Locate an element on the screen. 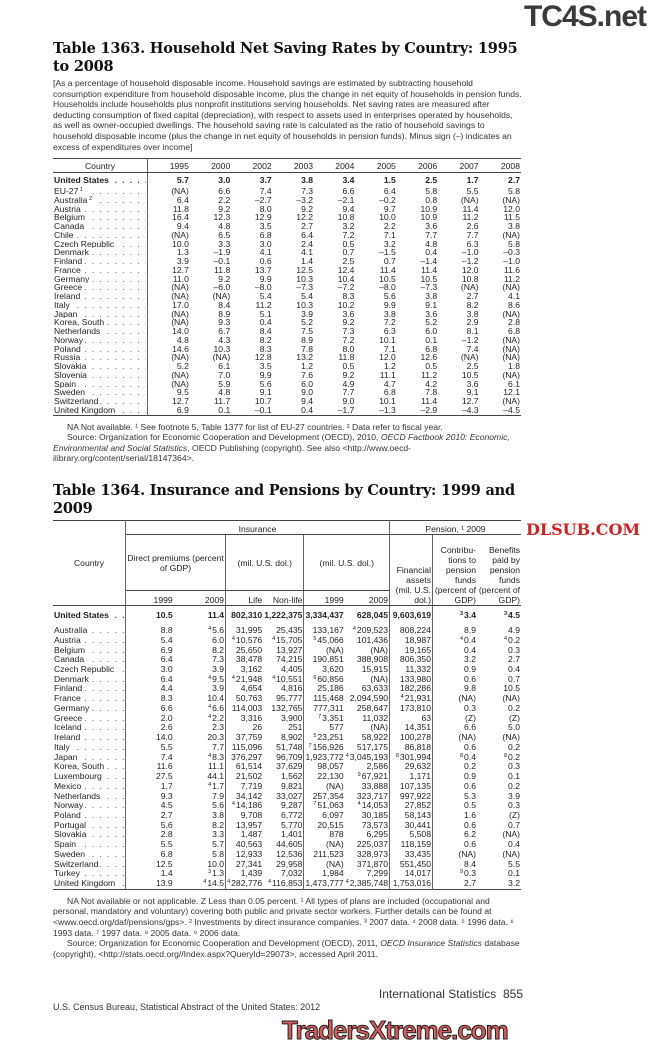  value-cell: 5.4 is located at coordinates (166, 639).